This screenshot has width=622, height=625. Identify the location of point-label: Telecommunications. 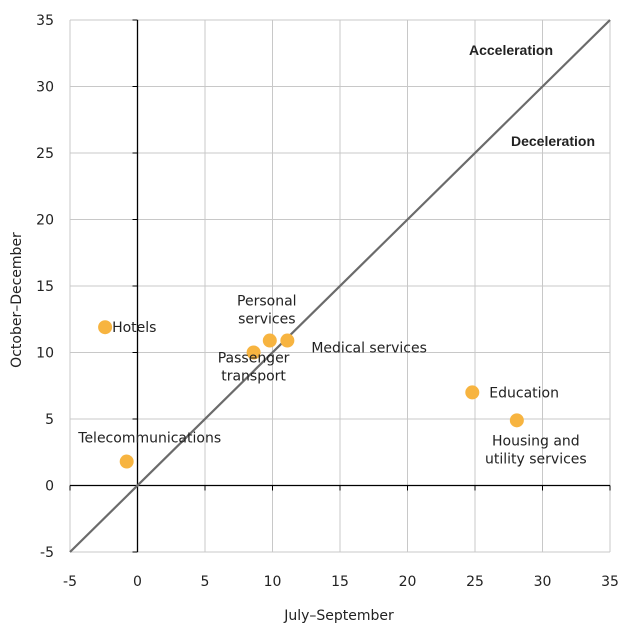
(149, 439).